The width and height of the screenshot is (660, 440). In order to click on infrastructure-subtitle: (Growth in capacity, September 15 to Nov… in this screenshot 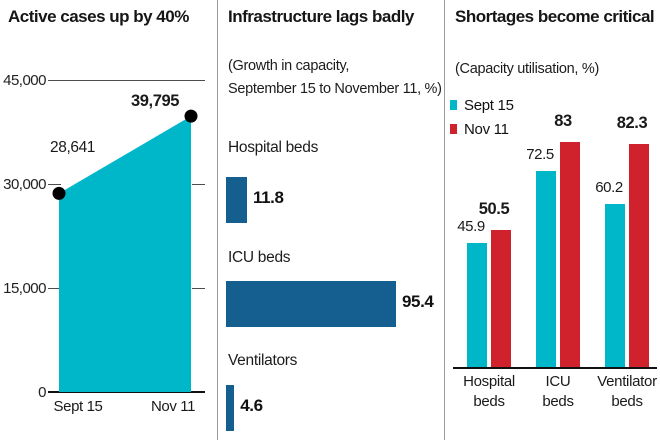, I will do `click(335, 78)`.